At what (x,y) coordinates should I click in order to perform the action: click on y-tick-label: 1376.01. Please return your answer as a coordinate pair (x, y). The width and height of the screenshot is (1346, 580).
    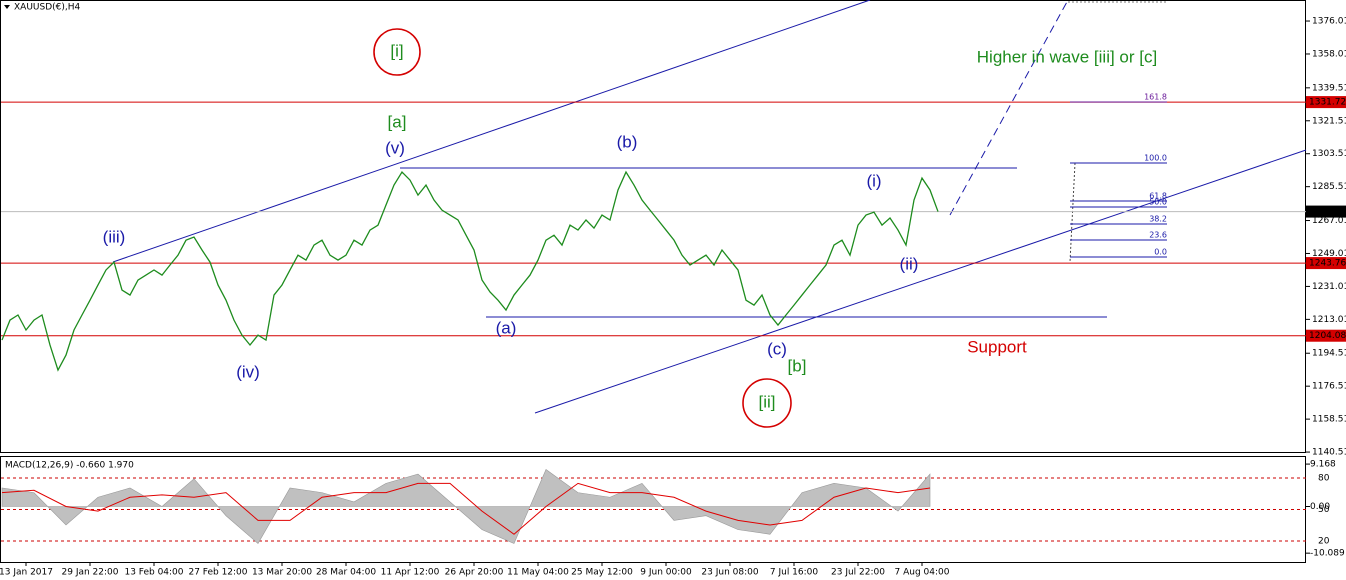
    Looking at the image, I should click on (1329, 22).